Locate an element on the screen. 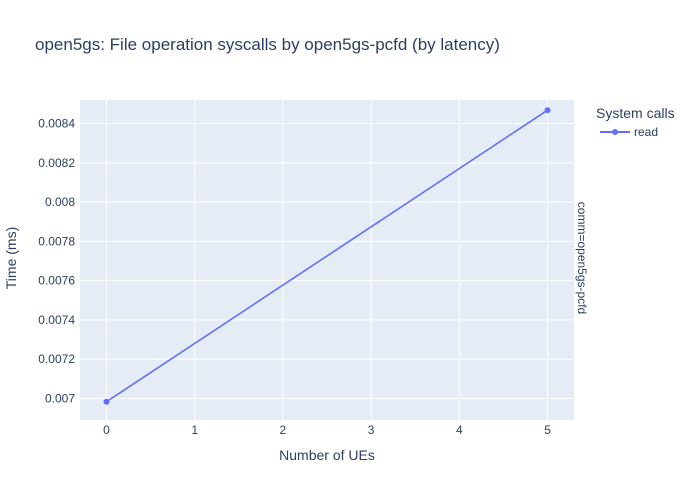 The height and width of the screenshot is (500, 700). y-tick-label: 0.007 is located at coordinates (60, 398).